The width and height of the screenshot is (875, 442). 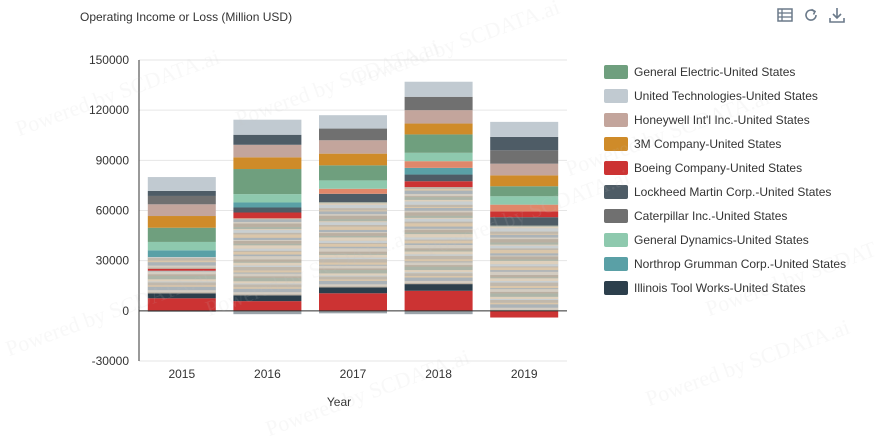 I want to click on legend-item: Lockheed Martin Corp.-United States, so click(x=725, y=192).